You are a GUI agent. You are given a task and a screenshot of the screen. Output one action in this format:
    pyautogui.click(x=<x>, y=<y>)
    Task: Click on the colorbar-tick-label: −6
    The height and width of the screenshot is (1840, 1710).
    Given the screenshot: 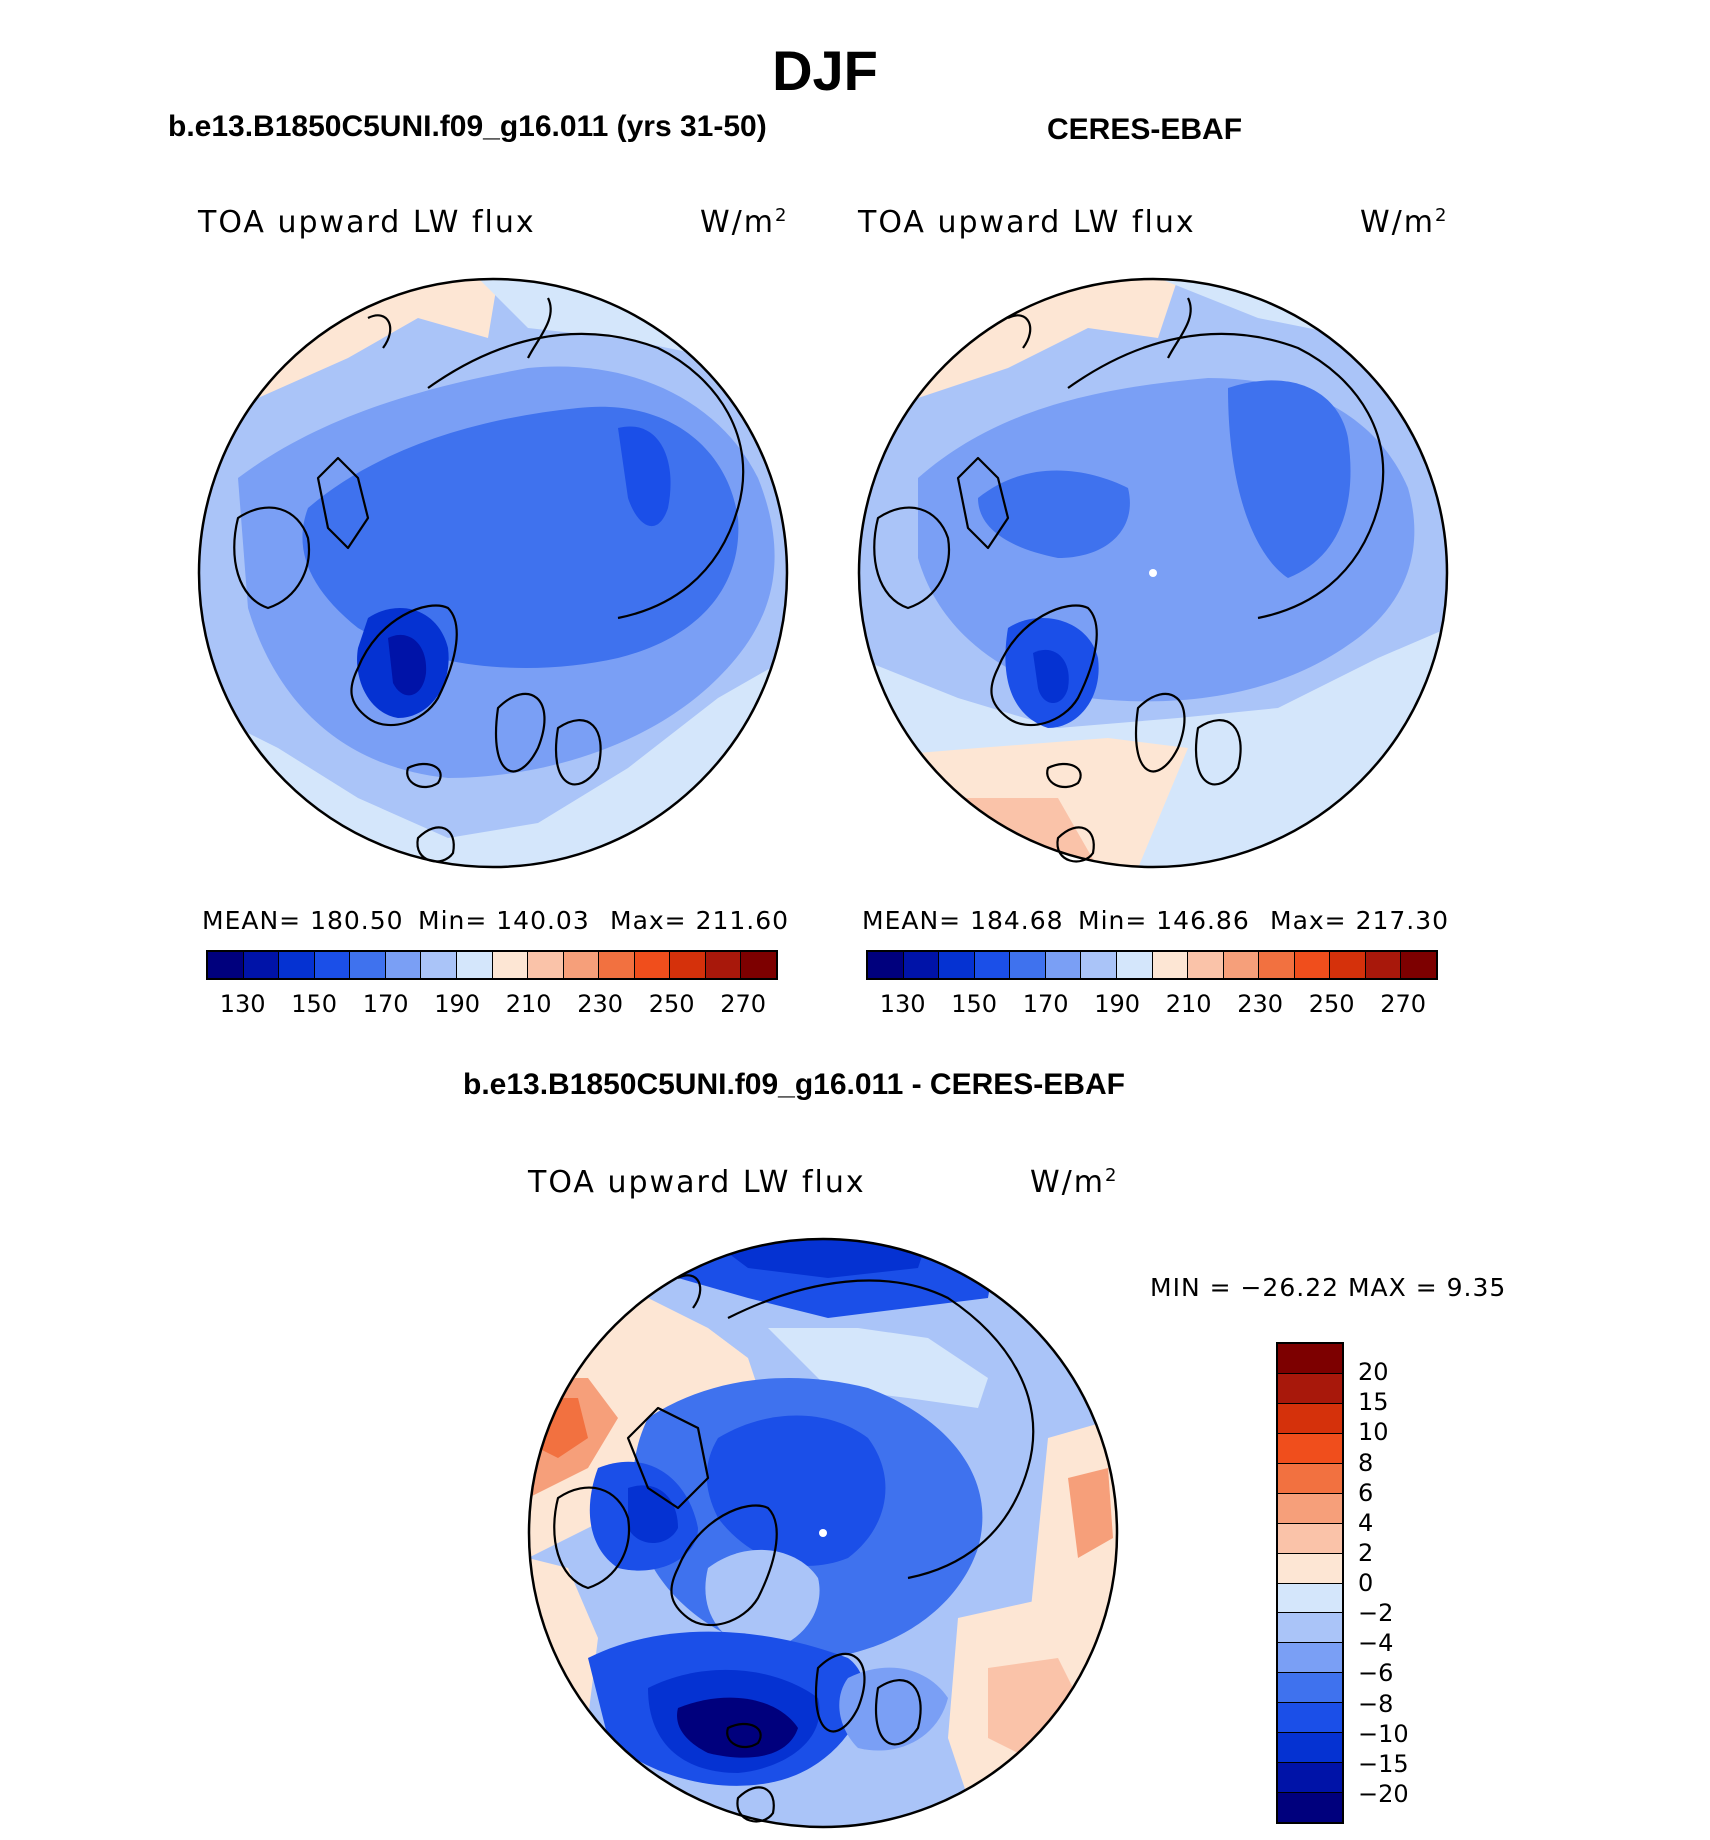 What is the action you would take?
    pyautogui.click(x=1376, y=1673)
    